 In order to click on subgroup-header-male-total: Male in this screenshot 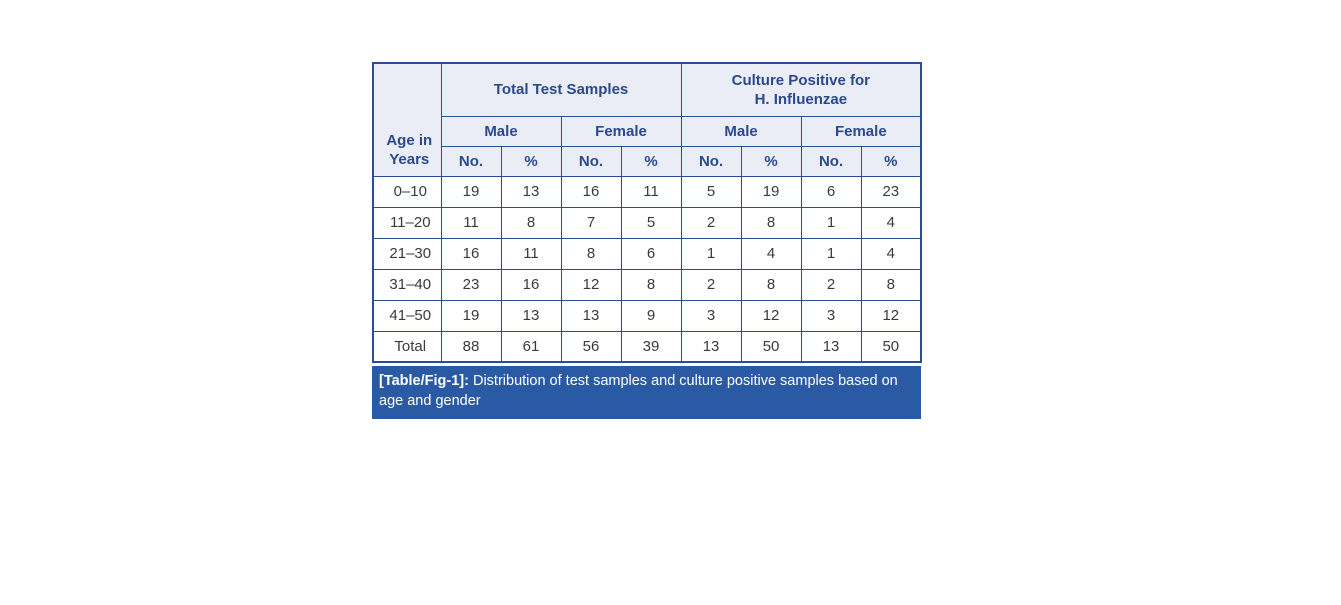, I will do `click(501, 131)`.